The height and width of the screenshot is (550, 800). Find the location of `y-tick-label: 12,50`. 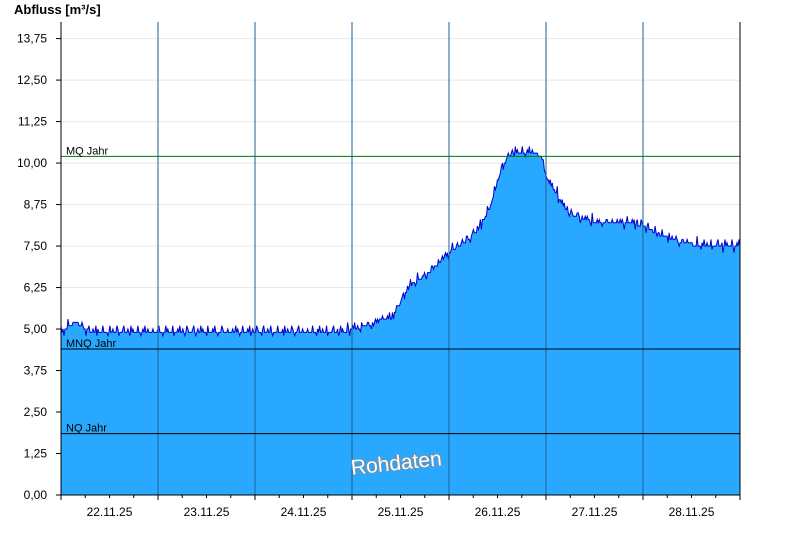

y-tick-label: 12,50 is located at coordinates (32, 80).